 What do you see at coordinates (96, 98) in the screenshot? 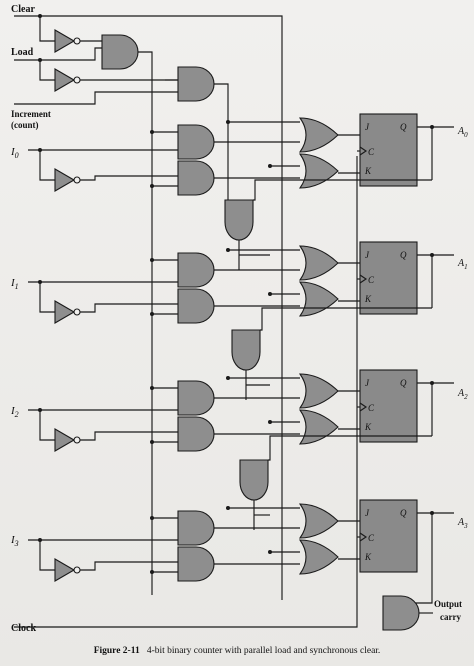
I see `increment-line` at bounding box center [96, 98].